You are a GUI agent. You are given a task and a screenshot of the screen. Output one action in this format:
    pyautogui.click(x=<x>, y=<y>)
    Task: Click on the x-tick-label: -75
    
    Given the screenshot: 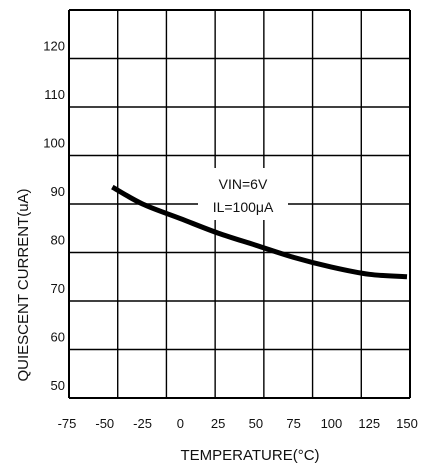 What is the action you would take?
    pyautogui.click(x=67, y=423)
    